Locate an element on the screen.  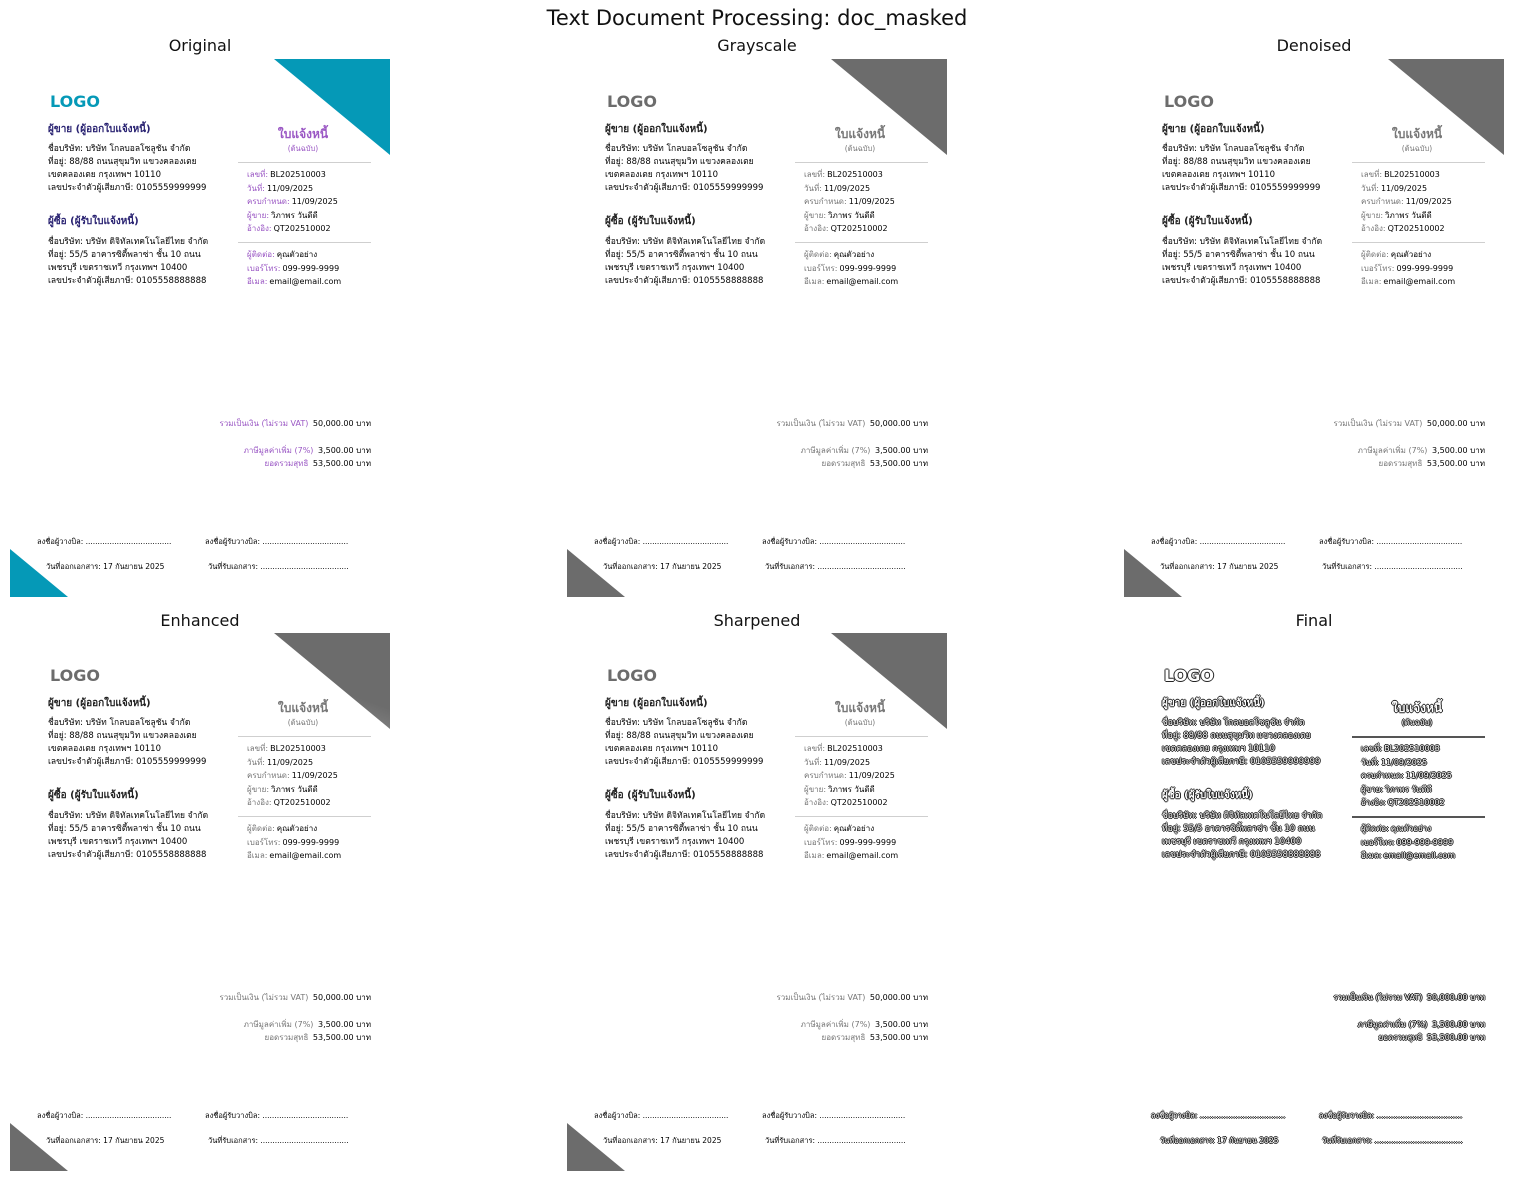
total-label: รวมเป็นเงิน (ไม่รวม VAT) is located at coordinates (821, 997).